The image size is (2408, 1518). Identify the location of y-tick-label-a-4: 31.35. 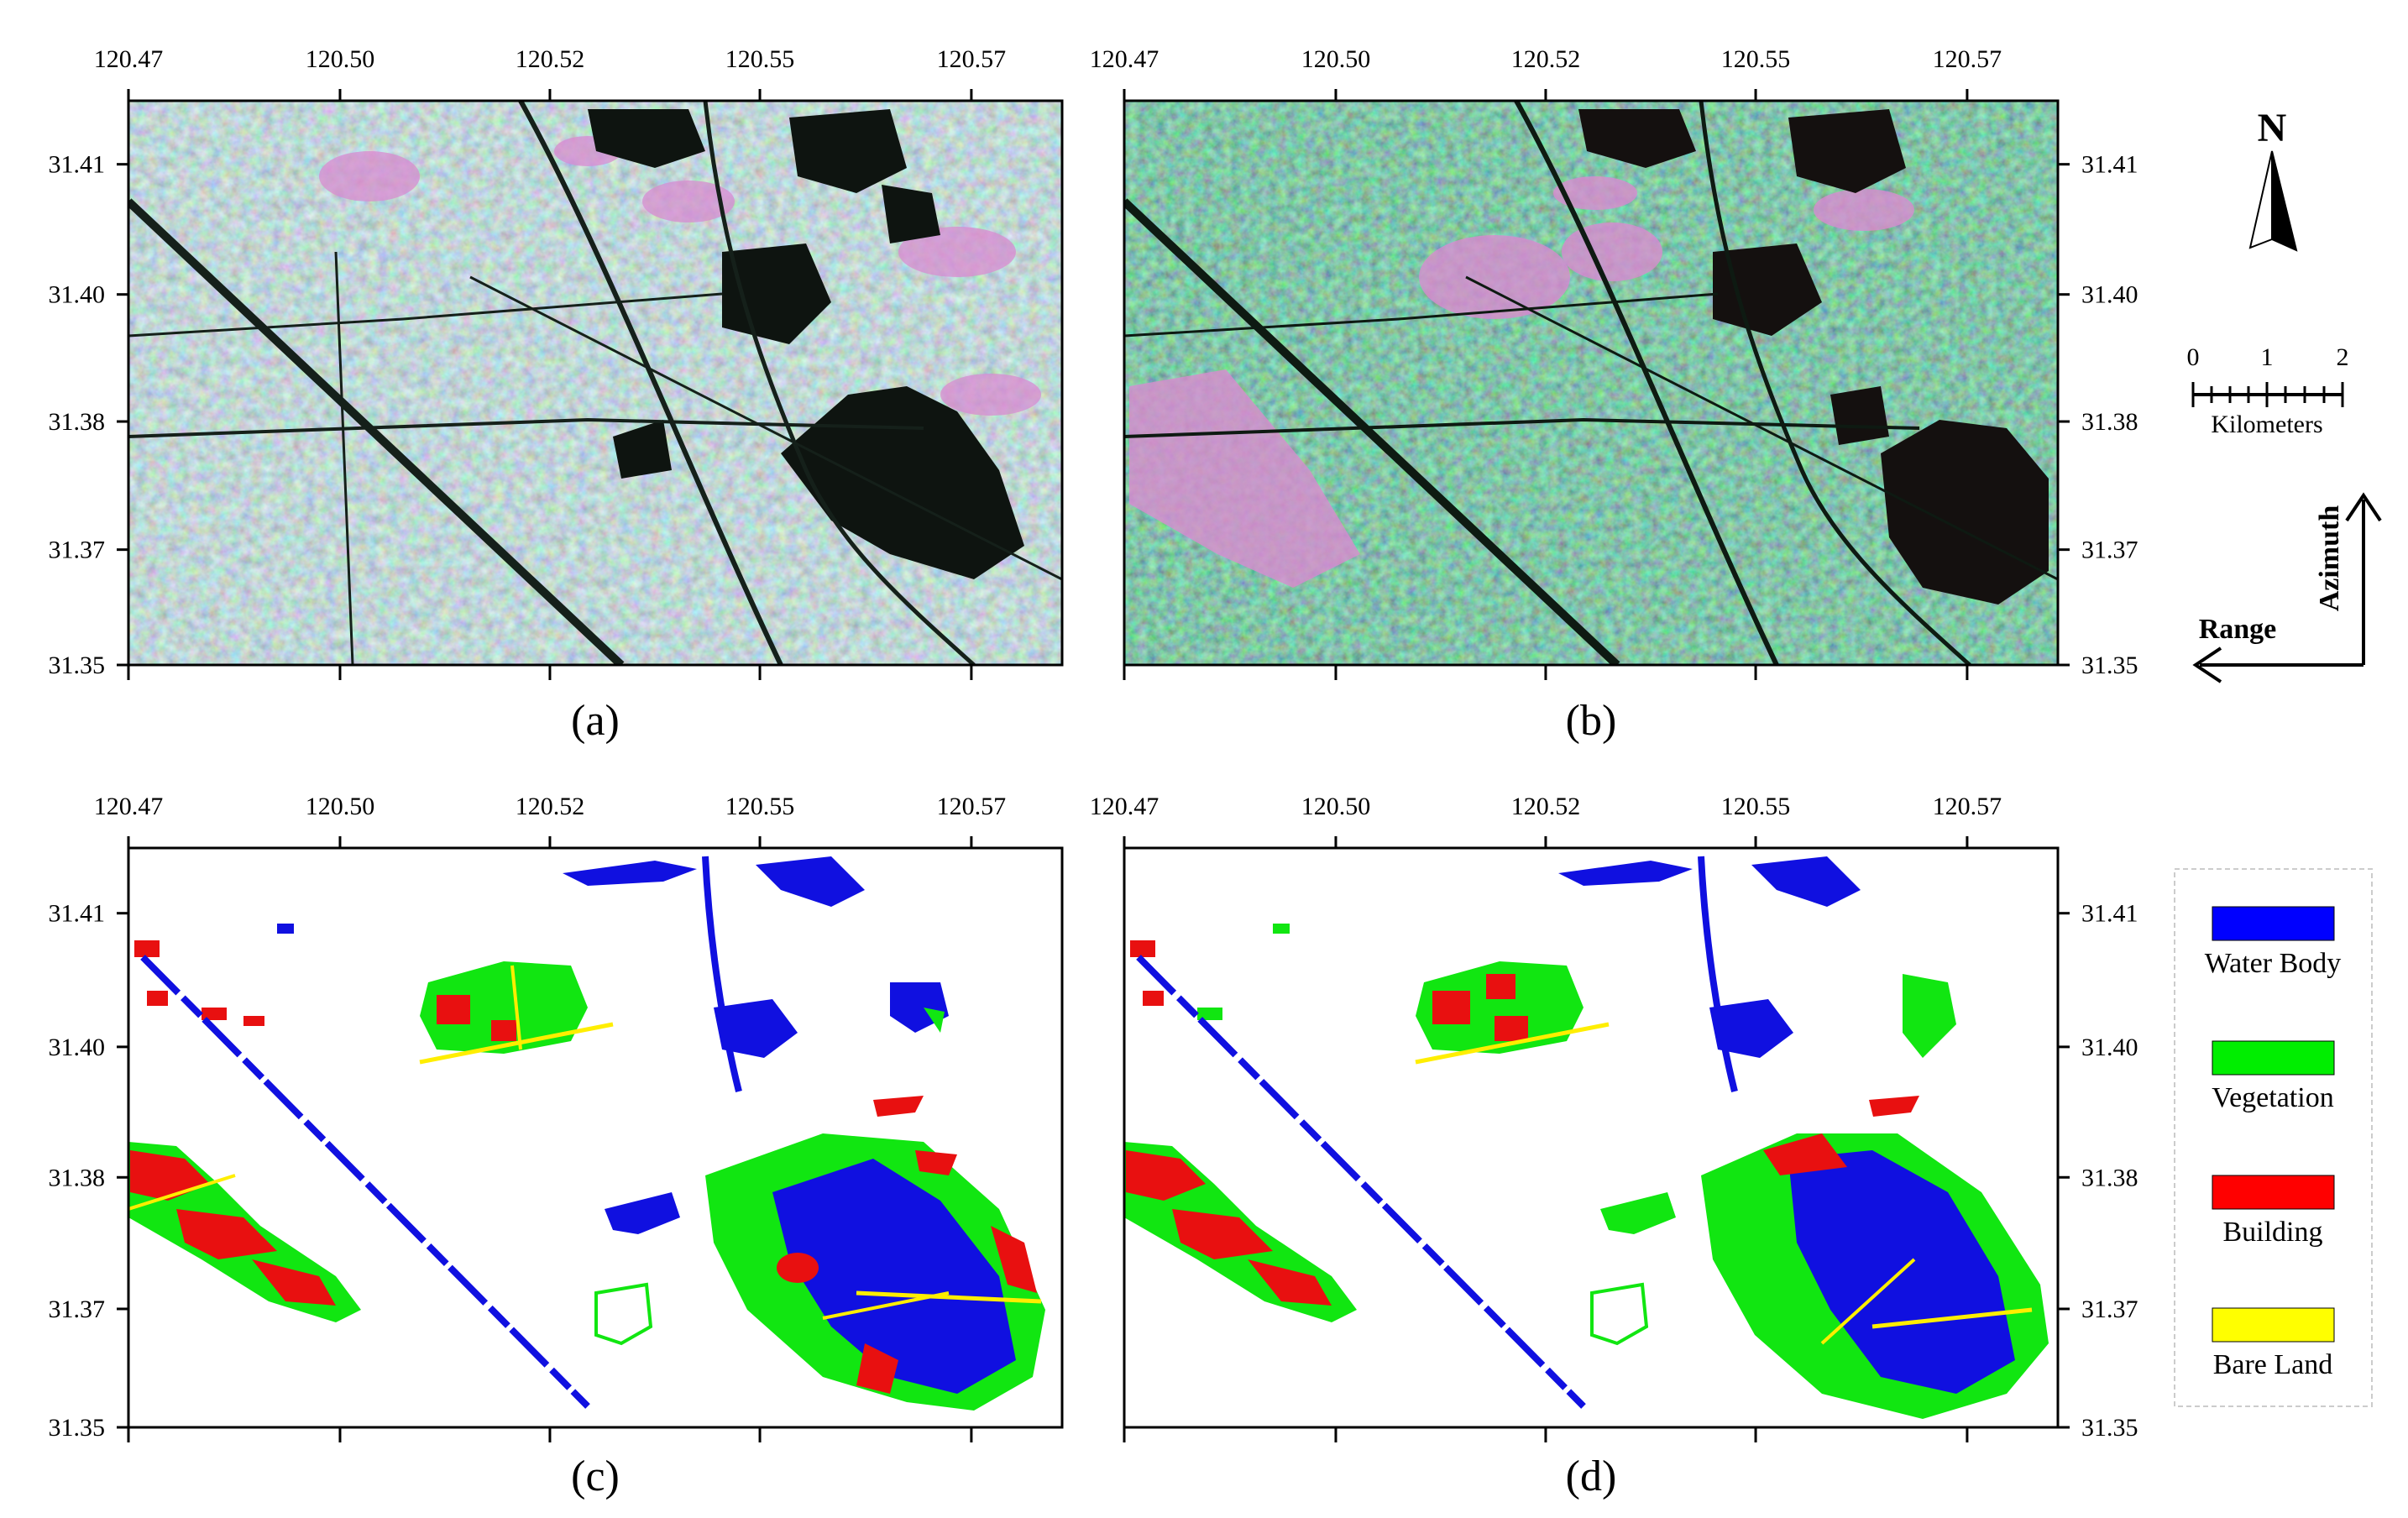
(77, 665).